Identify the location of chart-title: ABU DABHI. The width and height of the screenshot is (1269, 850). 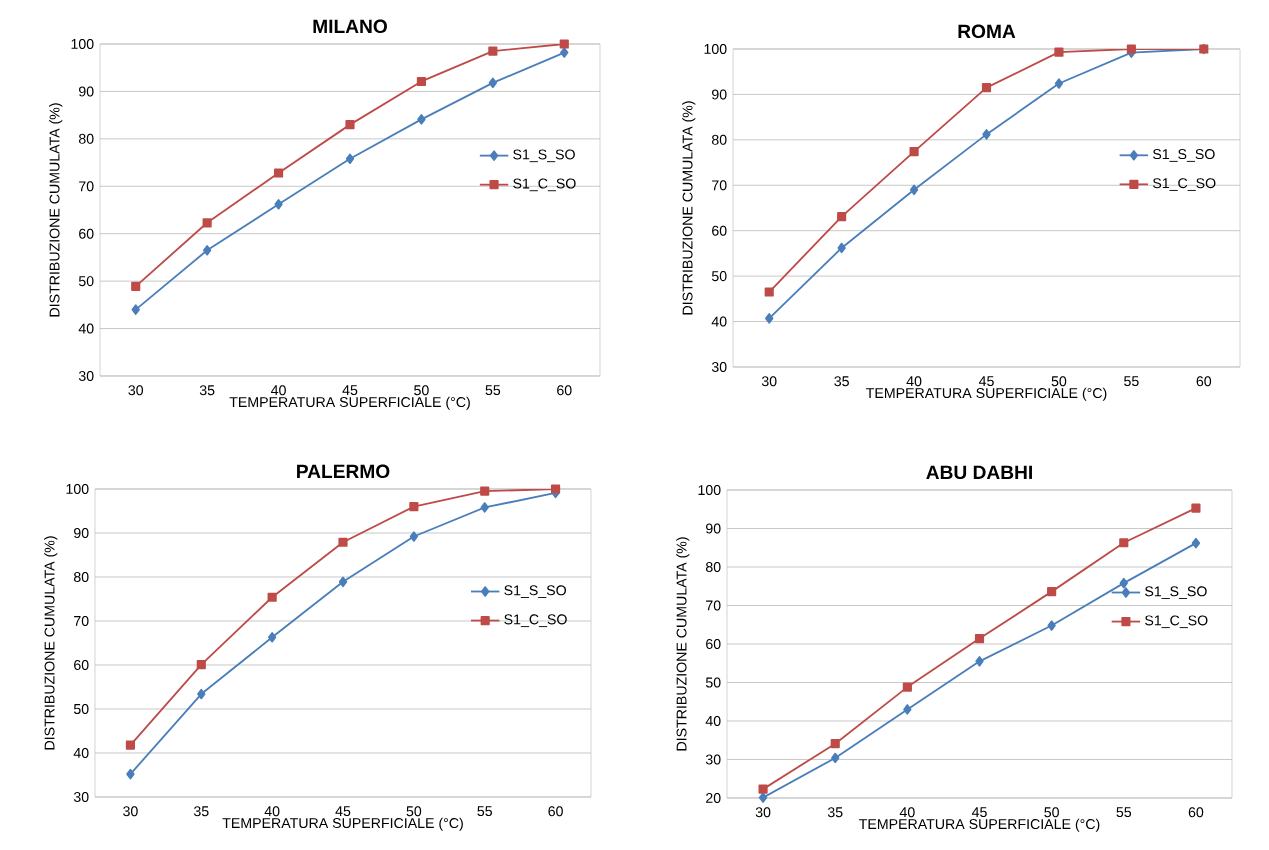
(979, 472).